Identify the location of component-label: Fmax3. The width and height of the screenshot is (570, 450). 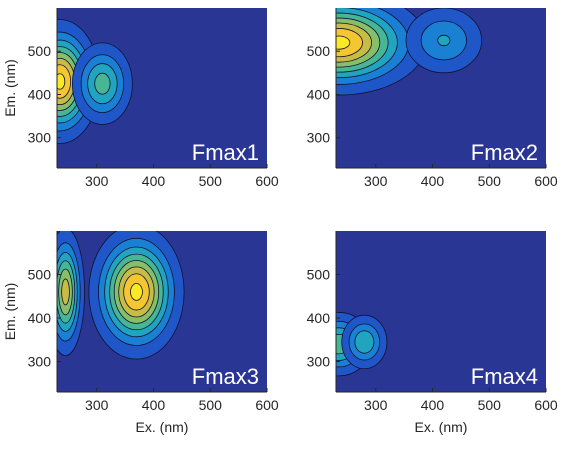
(225, 376).